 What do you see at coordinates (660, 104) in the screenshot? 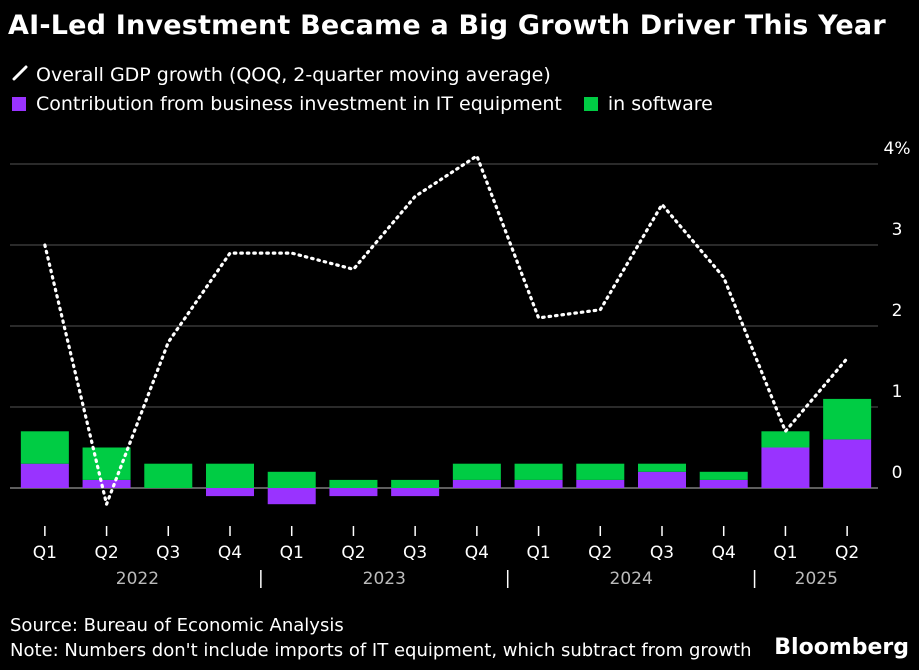
I see `legend-software-label: in software` at bounding box center [660, 104].